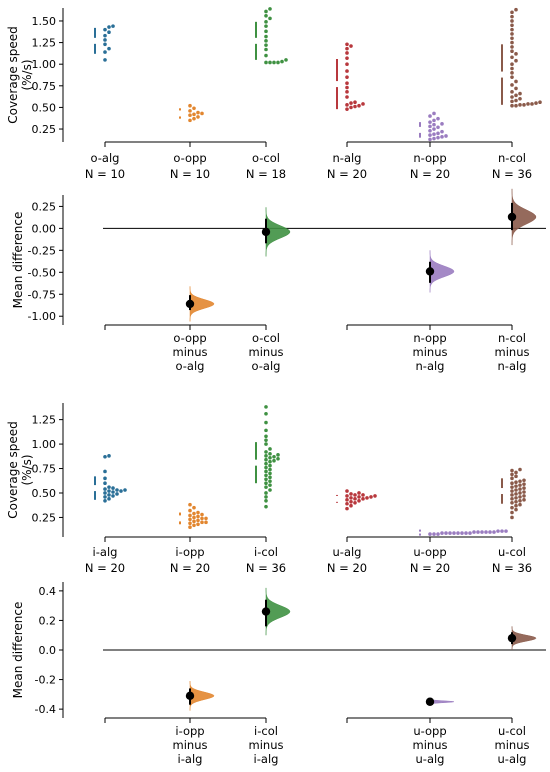 This screenshot has width=550, height=772. What do you see at coordinates (189, 158) in the screenshot?
I see `group-label: o-opp` at bounding box center [189, 158].